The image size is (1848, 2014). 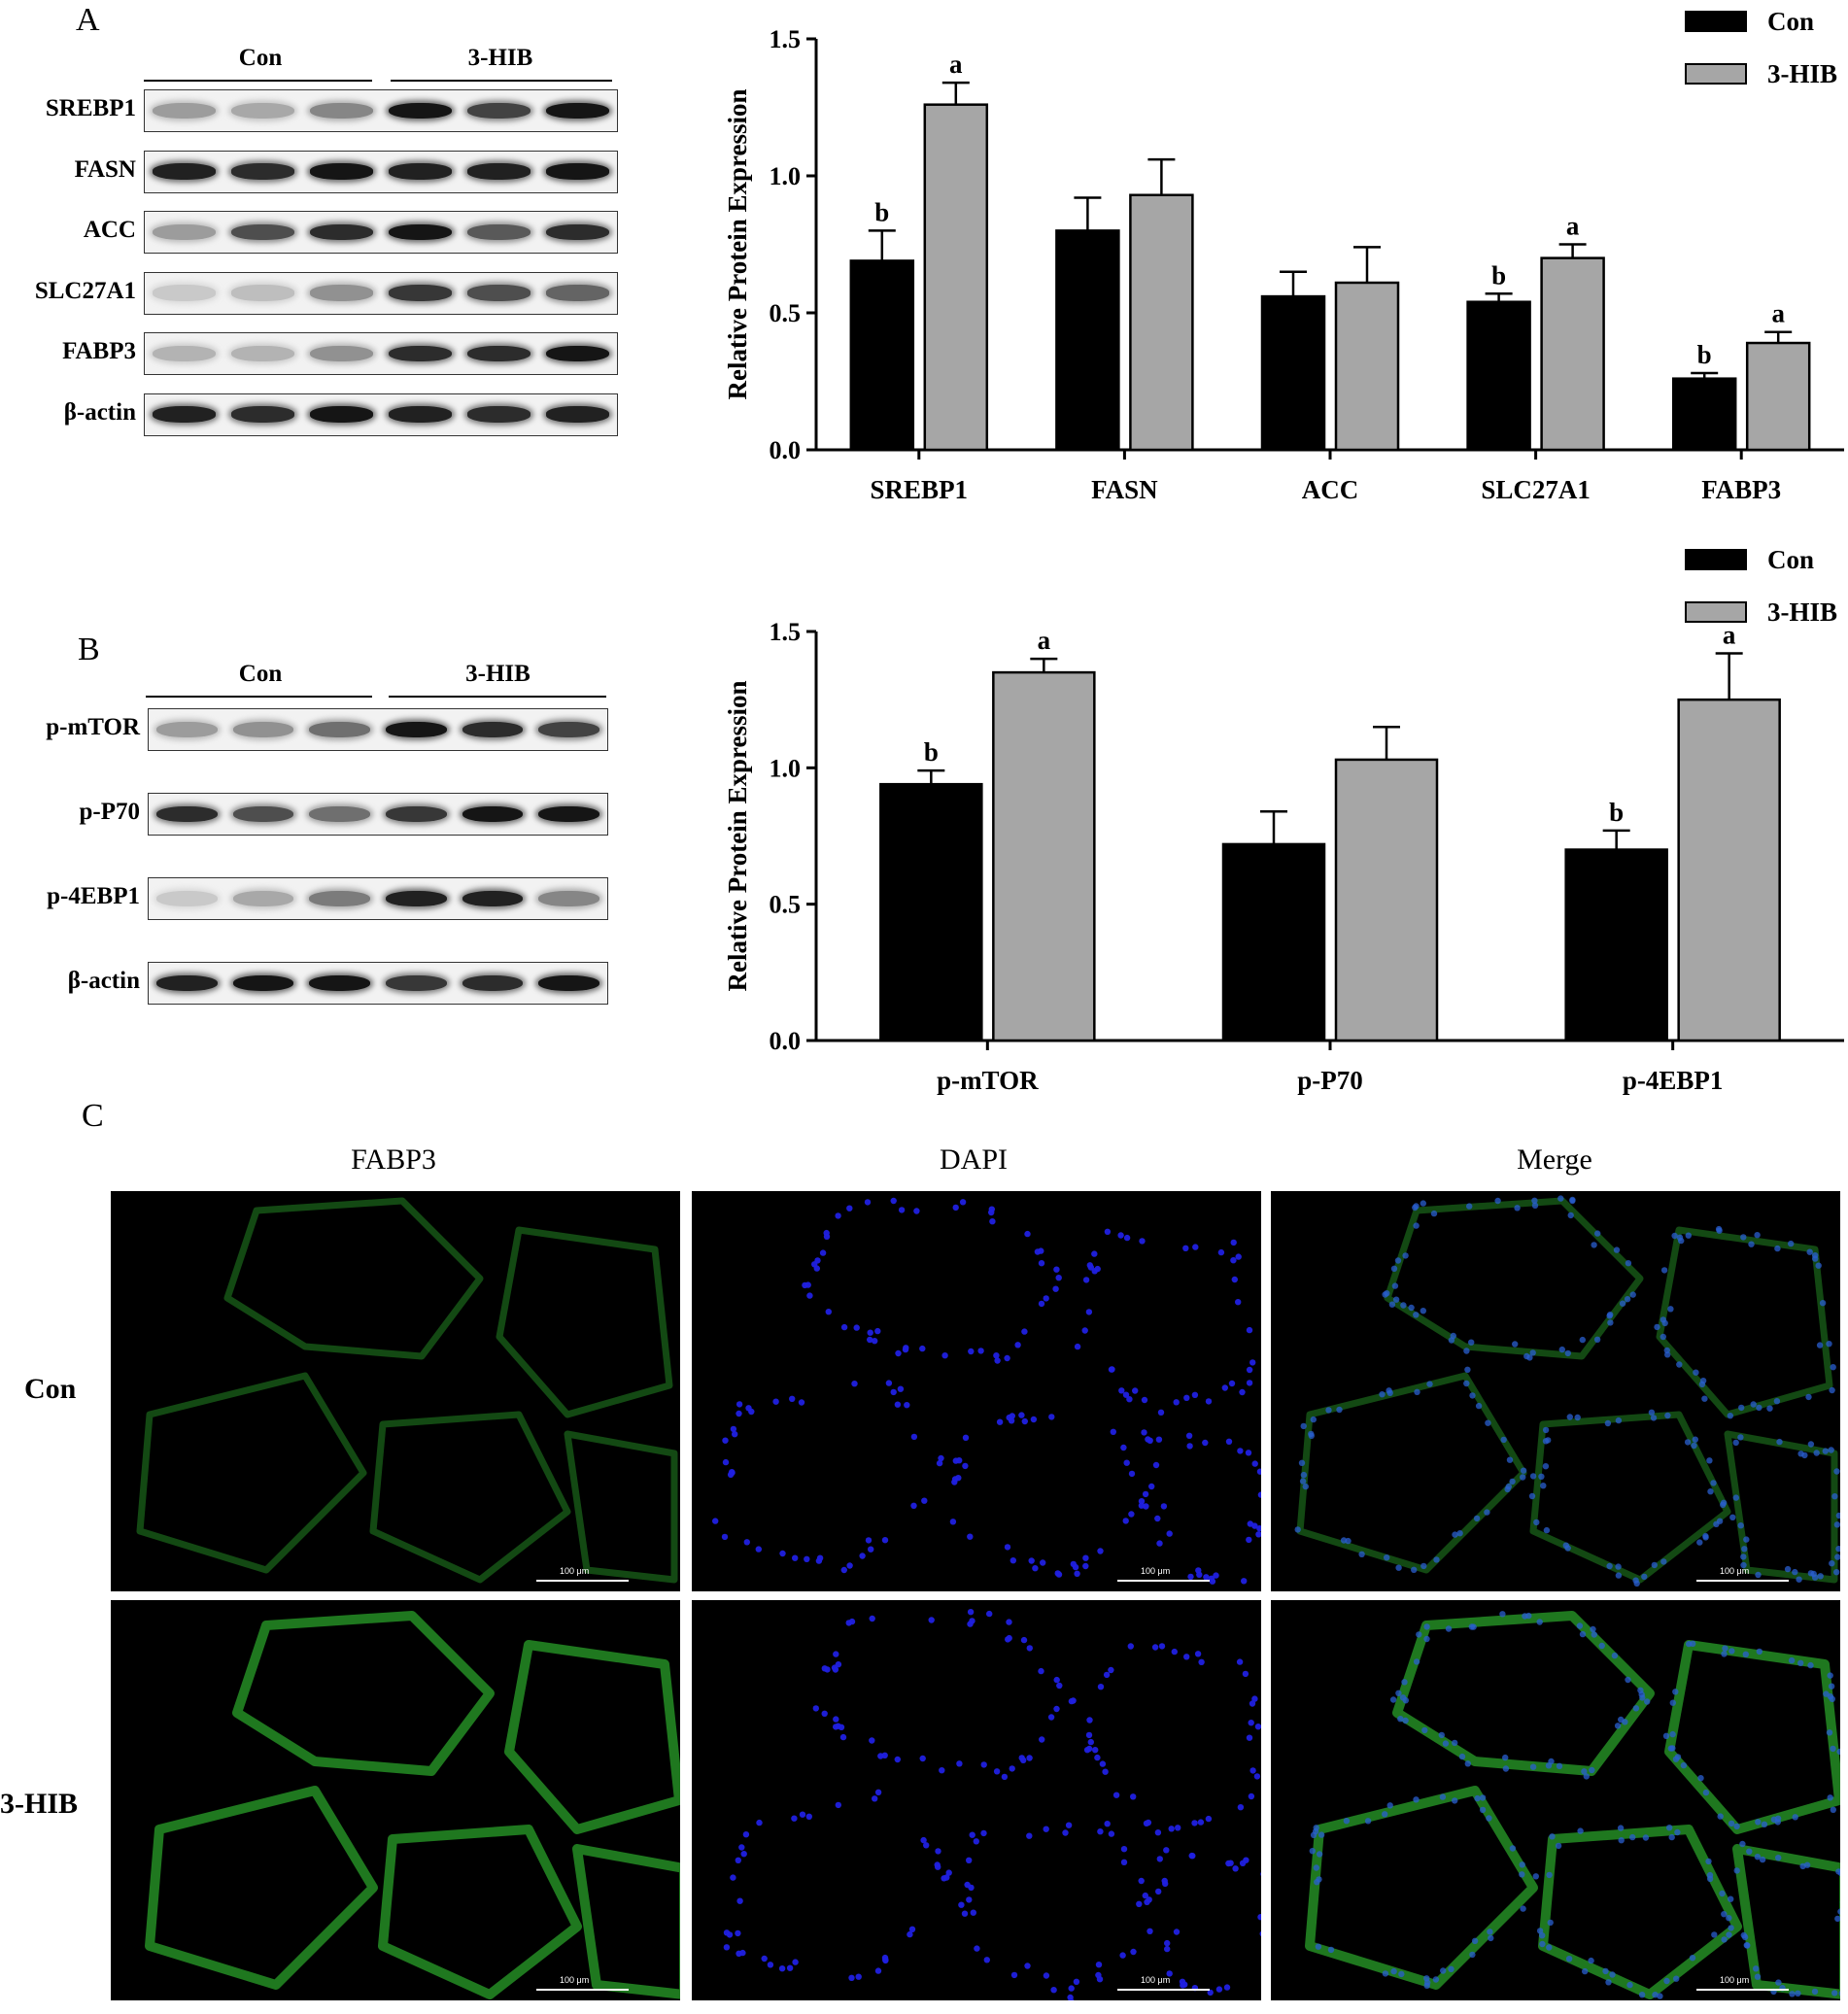 I want to click on tubule-outline, so click(x=626, y=1921).